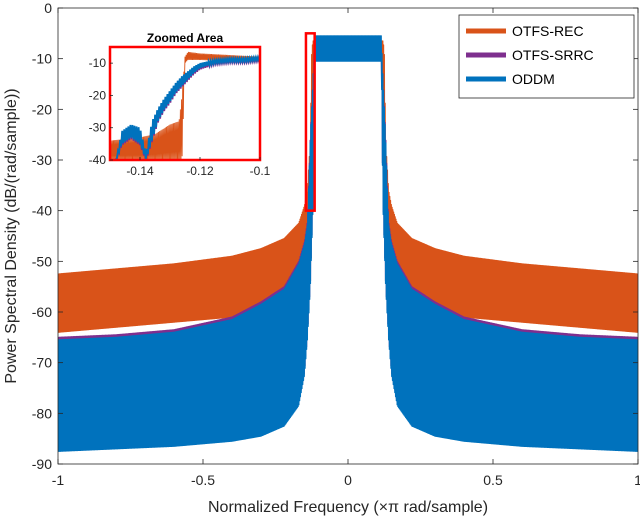  Describe the element at coordinates (348, 480) in the screenshot. I see `x-tick-label: 0` at that location.